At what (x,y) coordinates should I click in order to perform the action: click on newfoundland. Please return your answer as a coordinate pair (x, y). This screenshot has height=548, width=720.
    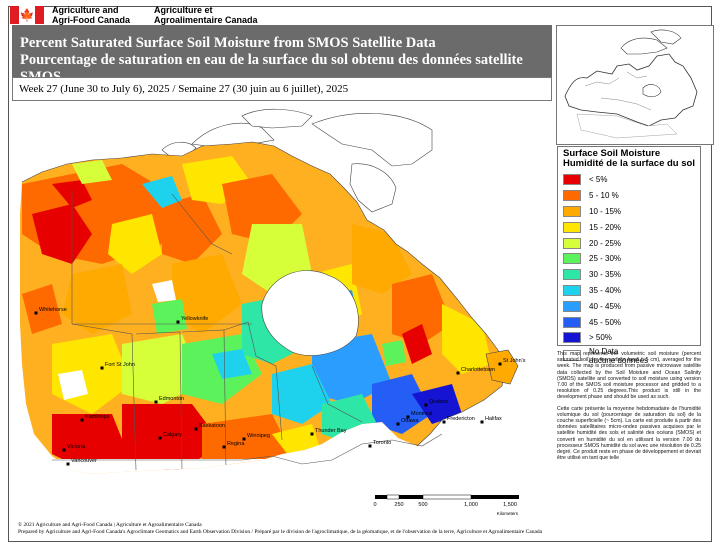
    Looking at the image, I should click on (502, 367).